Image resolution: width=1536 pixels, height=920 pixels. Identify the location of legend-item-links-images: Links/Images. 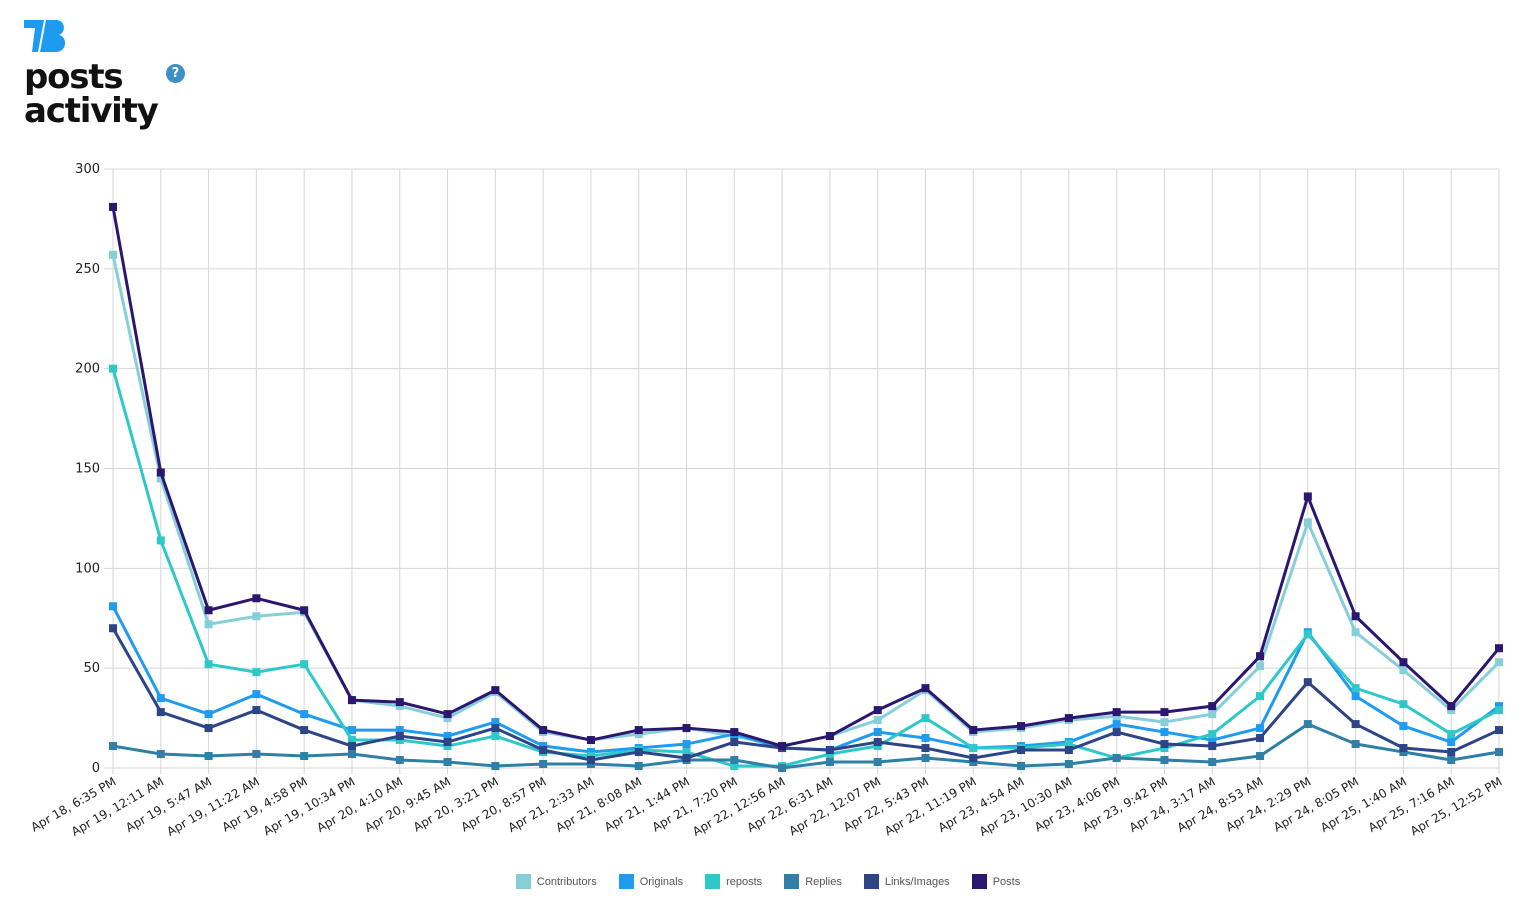
(906, 881).